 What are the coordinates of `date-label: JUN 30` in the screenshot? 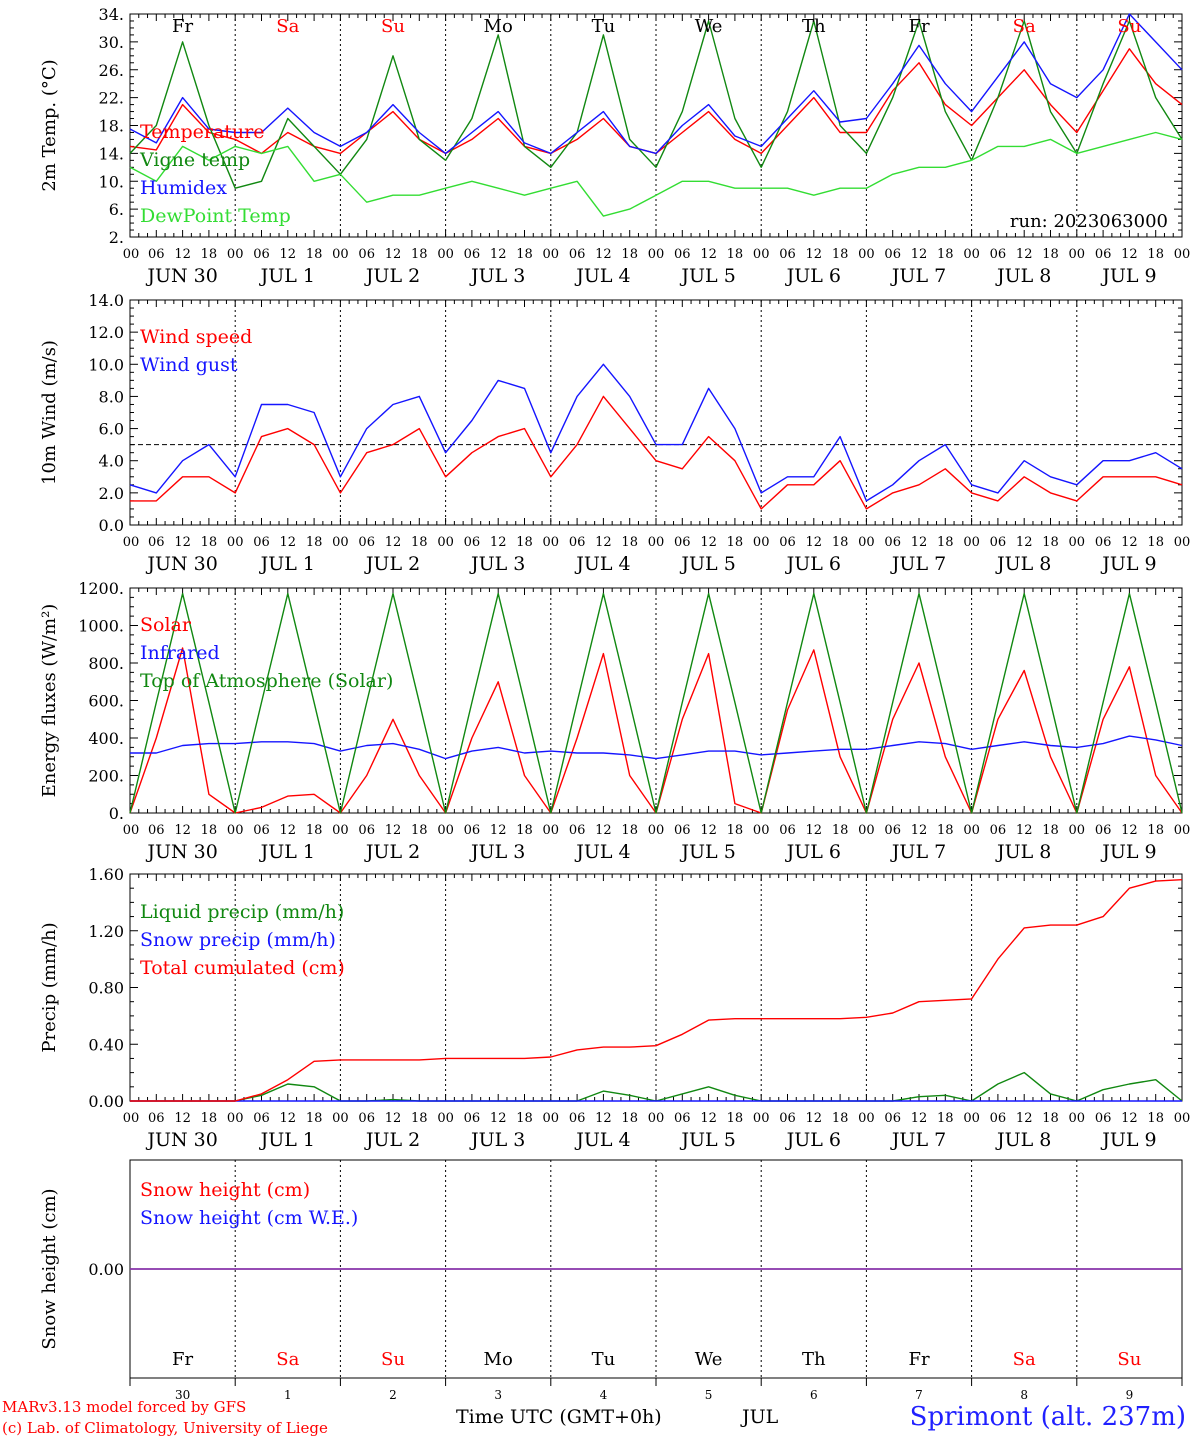 It's located at (181, 564).